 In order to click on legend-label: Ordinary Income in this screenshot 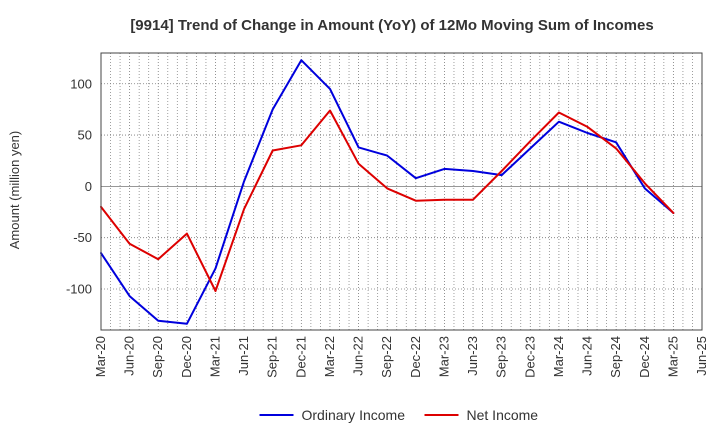, I will do `click(354, 415)`.